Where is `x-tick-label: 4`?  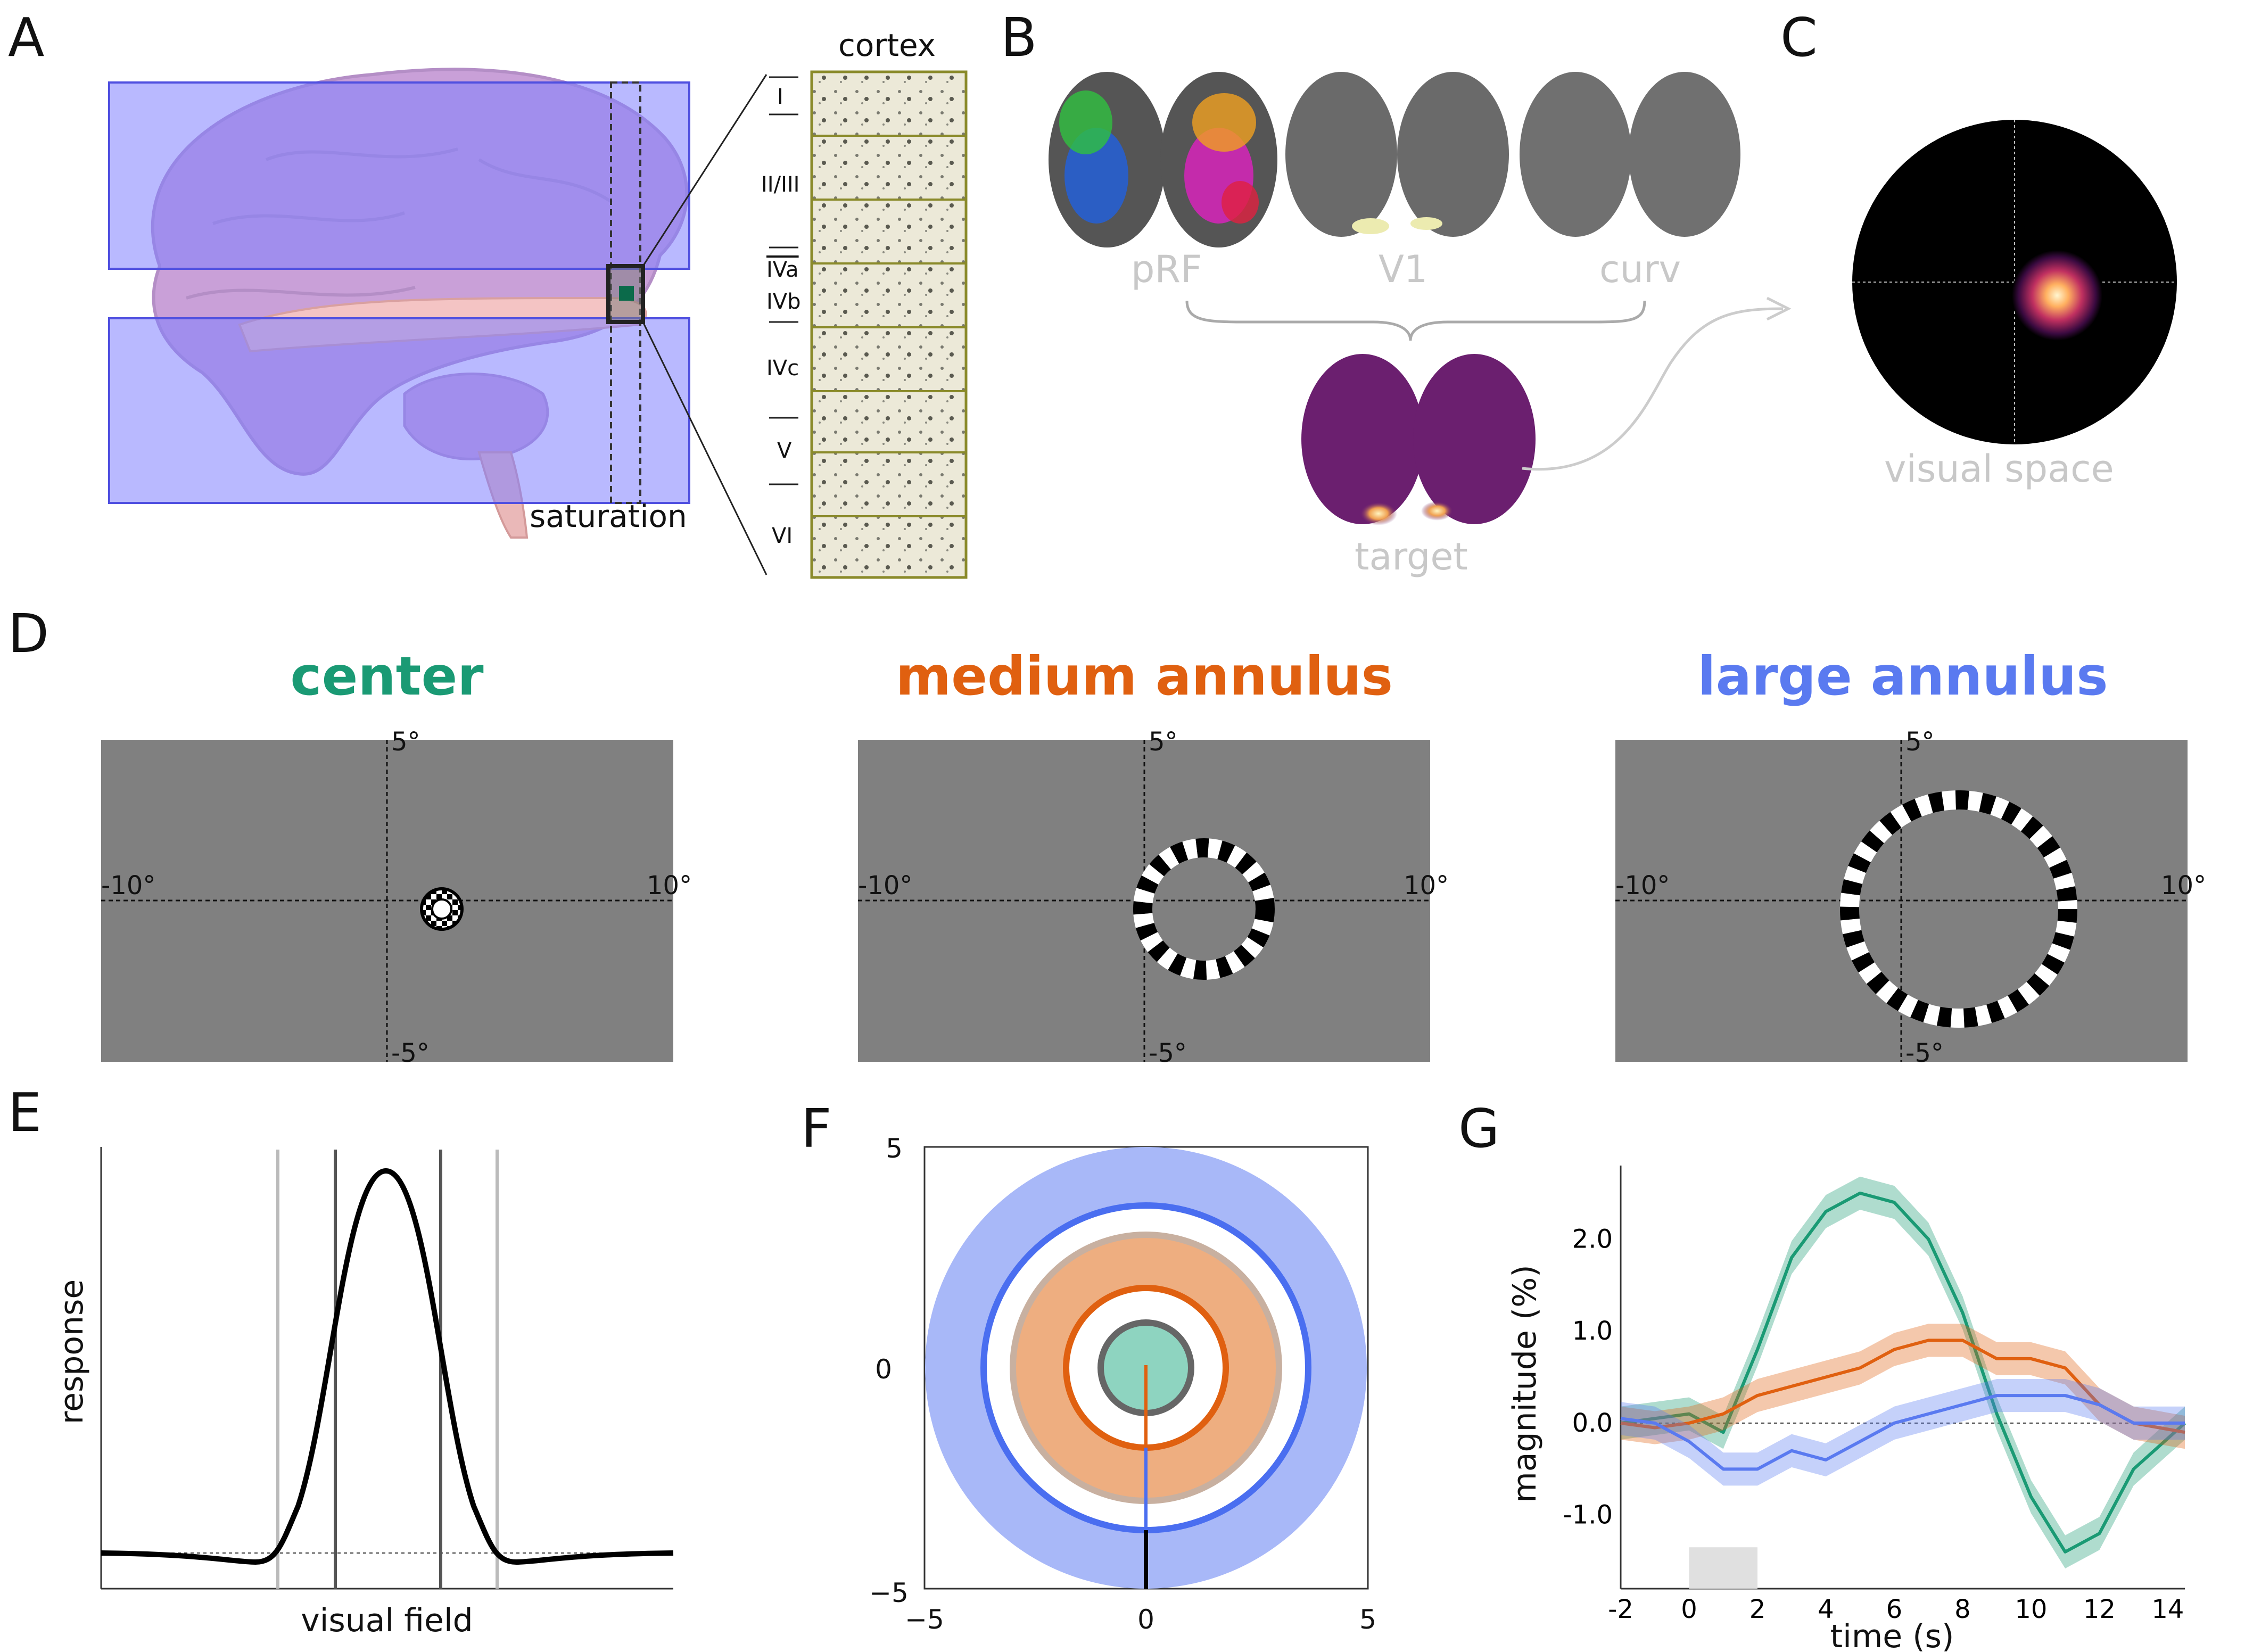
x-tick-label: 4 is located at coordinates (1826, 1609).